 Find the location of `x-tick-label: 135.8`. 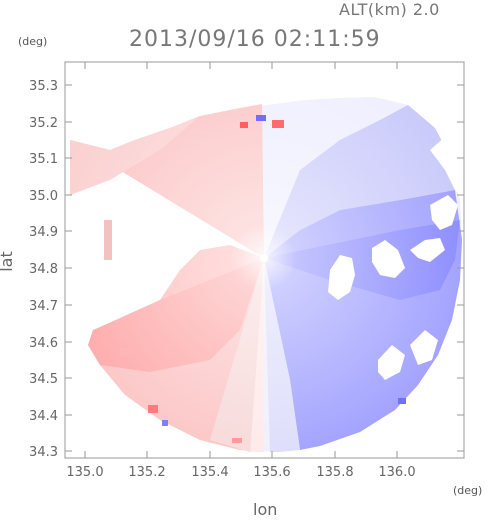

x-tick-label: 135.8 is located at coordinates (334, 472).